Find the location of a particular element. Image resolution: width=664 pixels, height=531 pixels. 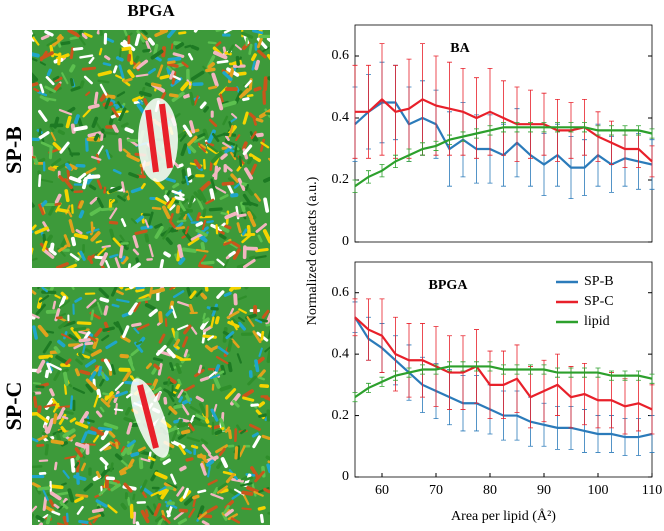

legend-label: SP-B is located at coordinates (599, 281).